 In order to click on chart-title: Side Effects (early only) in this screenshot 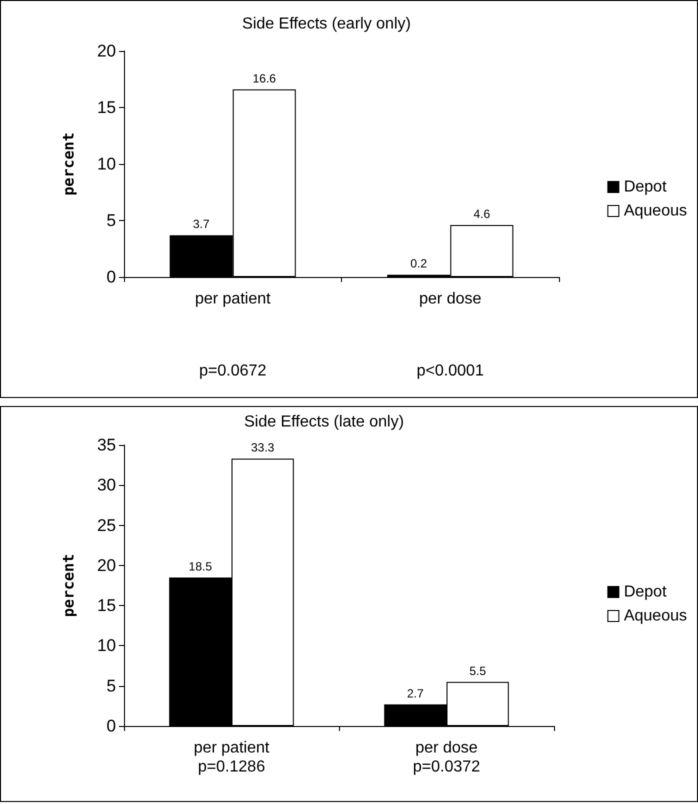, I will do `click(326, 24)`.